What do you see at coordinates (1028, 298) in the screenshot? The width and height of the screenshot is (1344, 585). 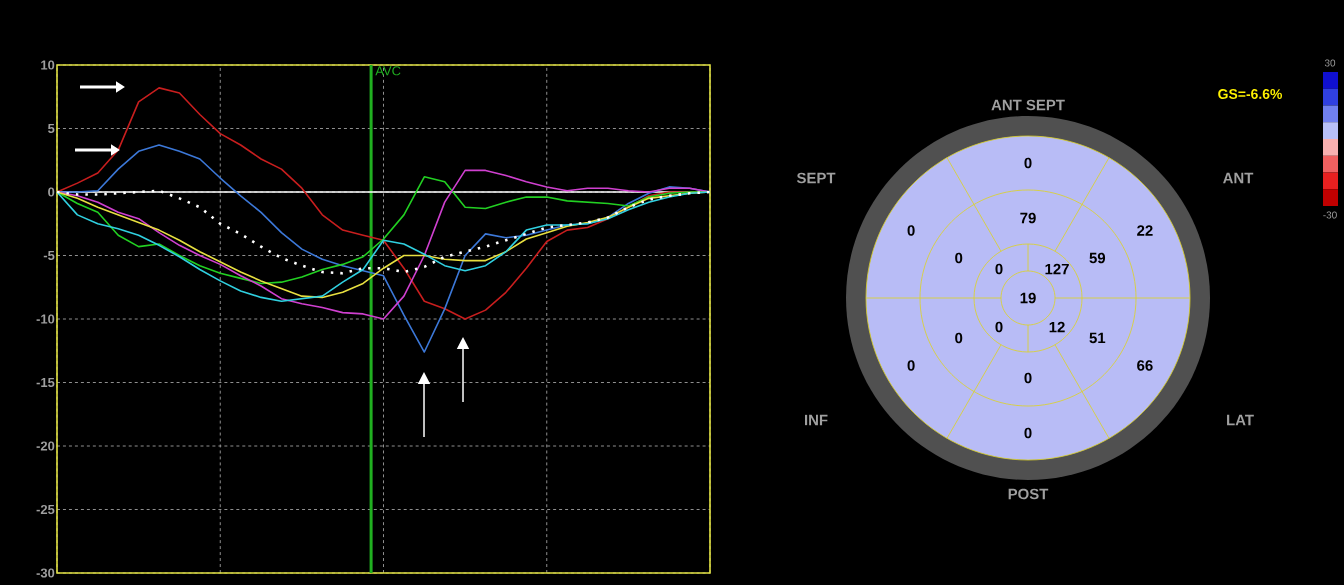 I see `text: 19` at bounding box center [1028, 298].